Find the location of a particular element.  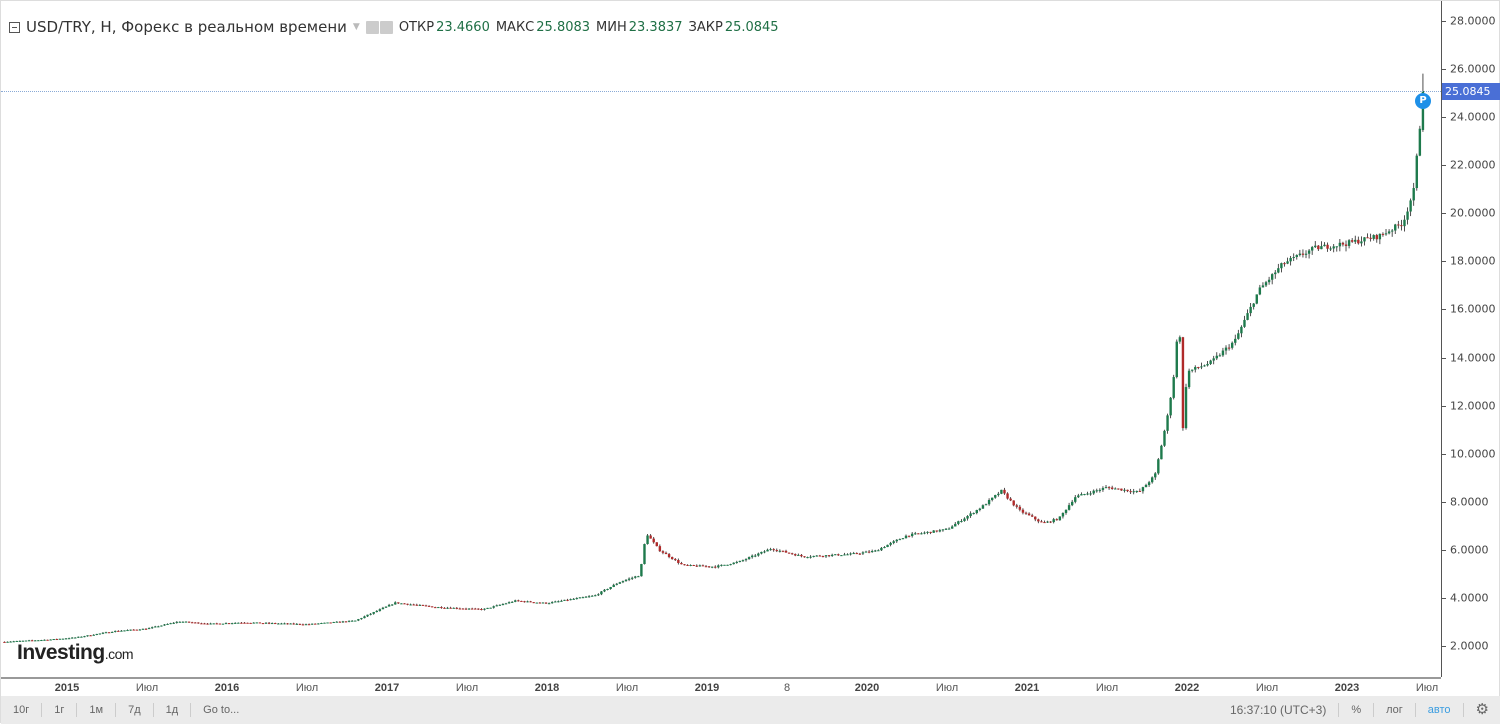

low-value: 23.3837 is located at coordinates (655, 27).